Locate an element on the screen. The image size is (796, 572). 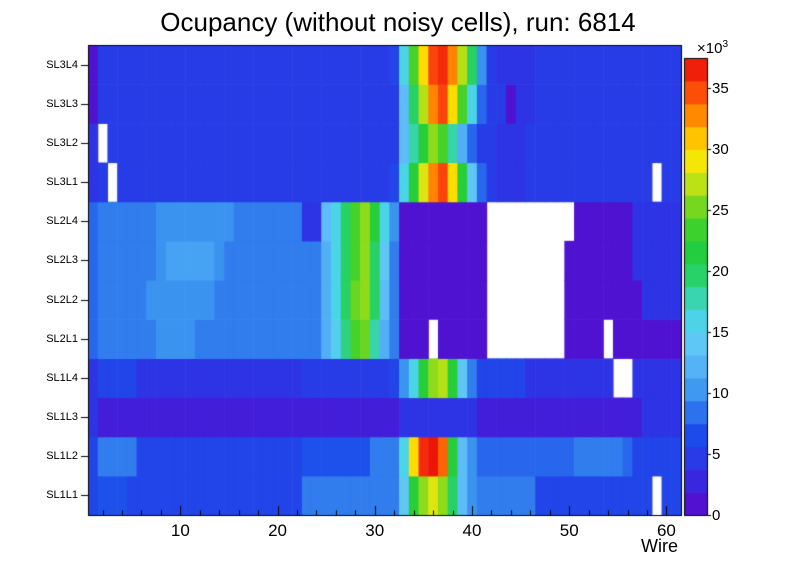
y-tick-label-sl3l2: SL3L2 is located at coordinates (62, 142).